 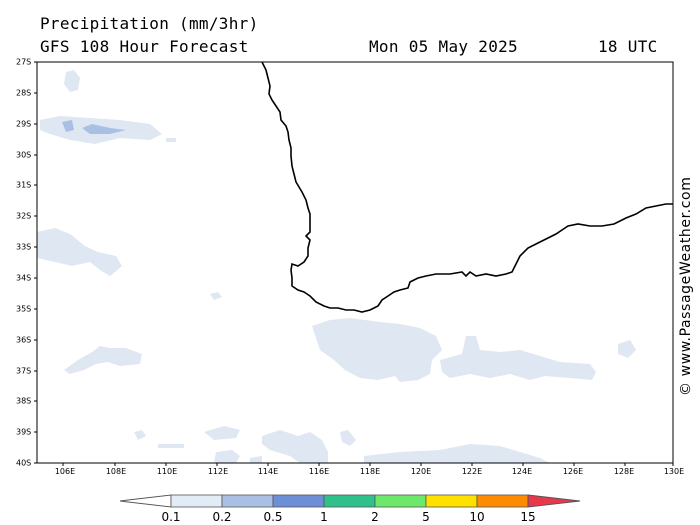 What do you see at coordinates (324, 517) in the screenshot?
I see `legend-label: 1` at bounding box center [324, 517].